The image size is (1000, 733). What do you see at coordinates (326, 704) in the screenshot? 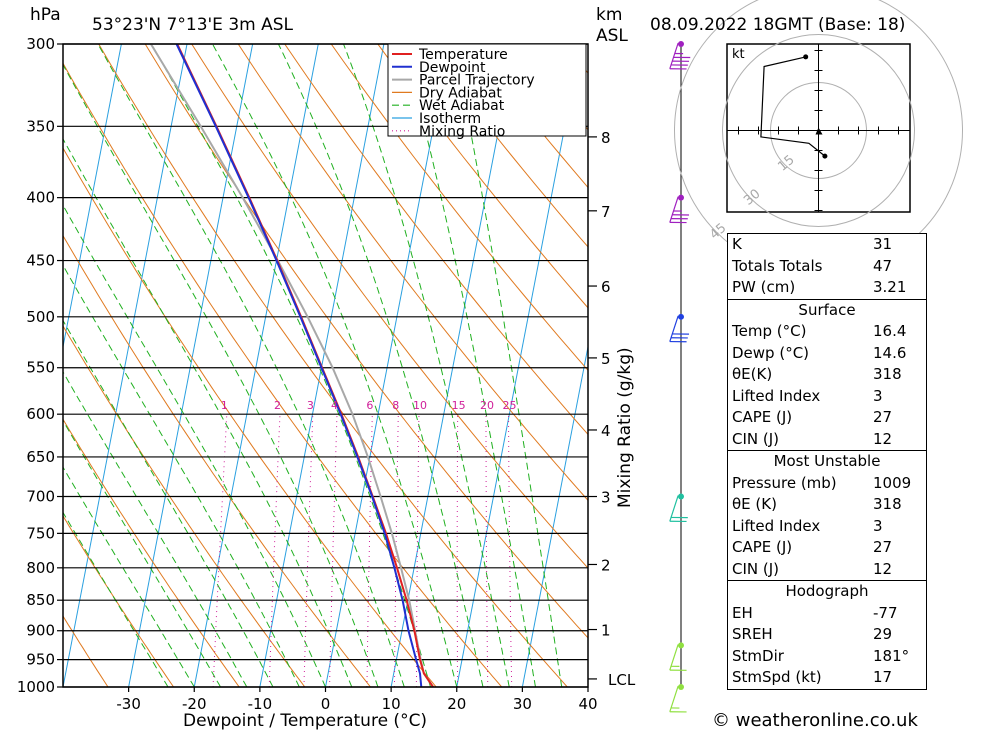
I see `temperature-tick-label: 0` at bounding box center [326, 704].